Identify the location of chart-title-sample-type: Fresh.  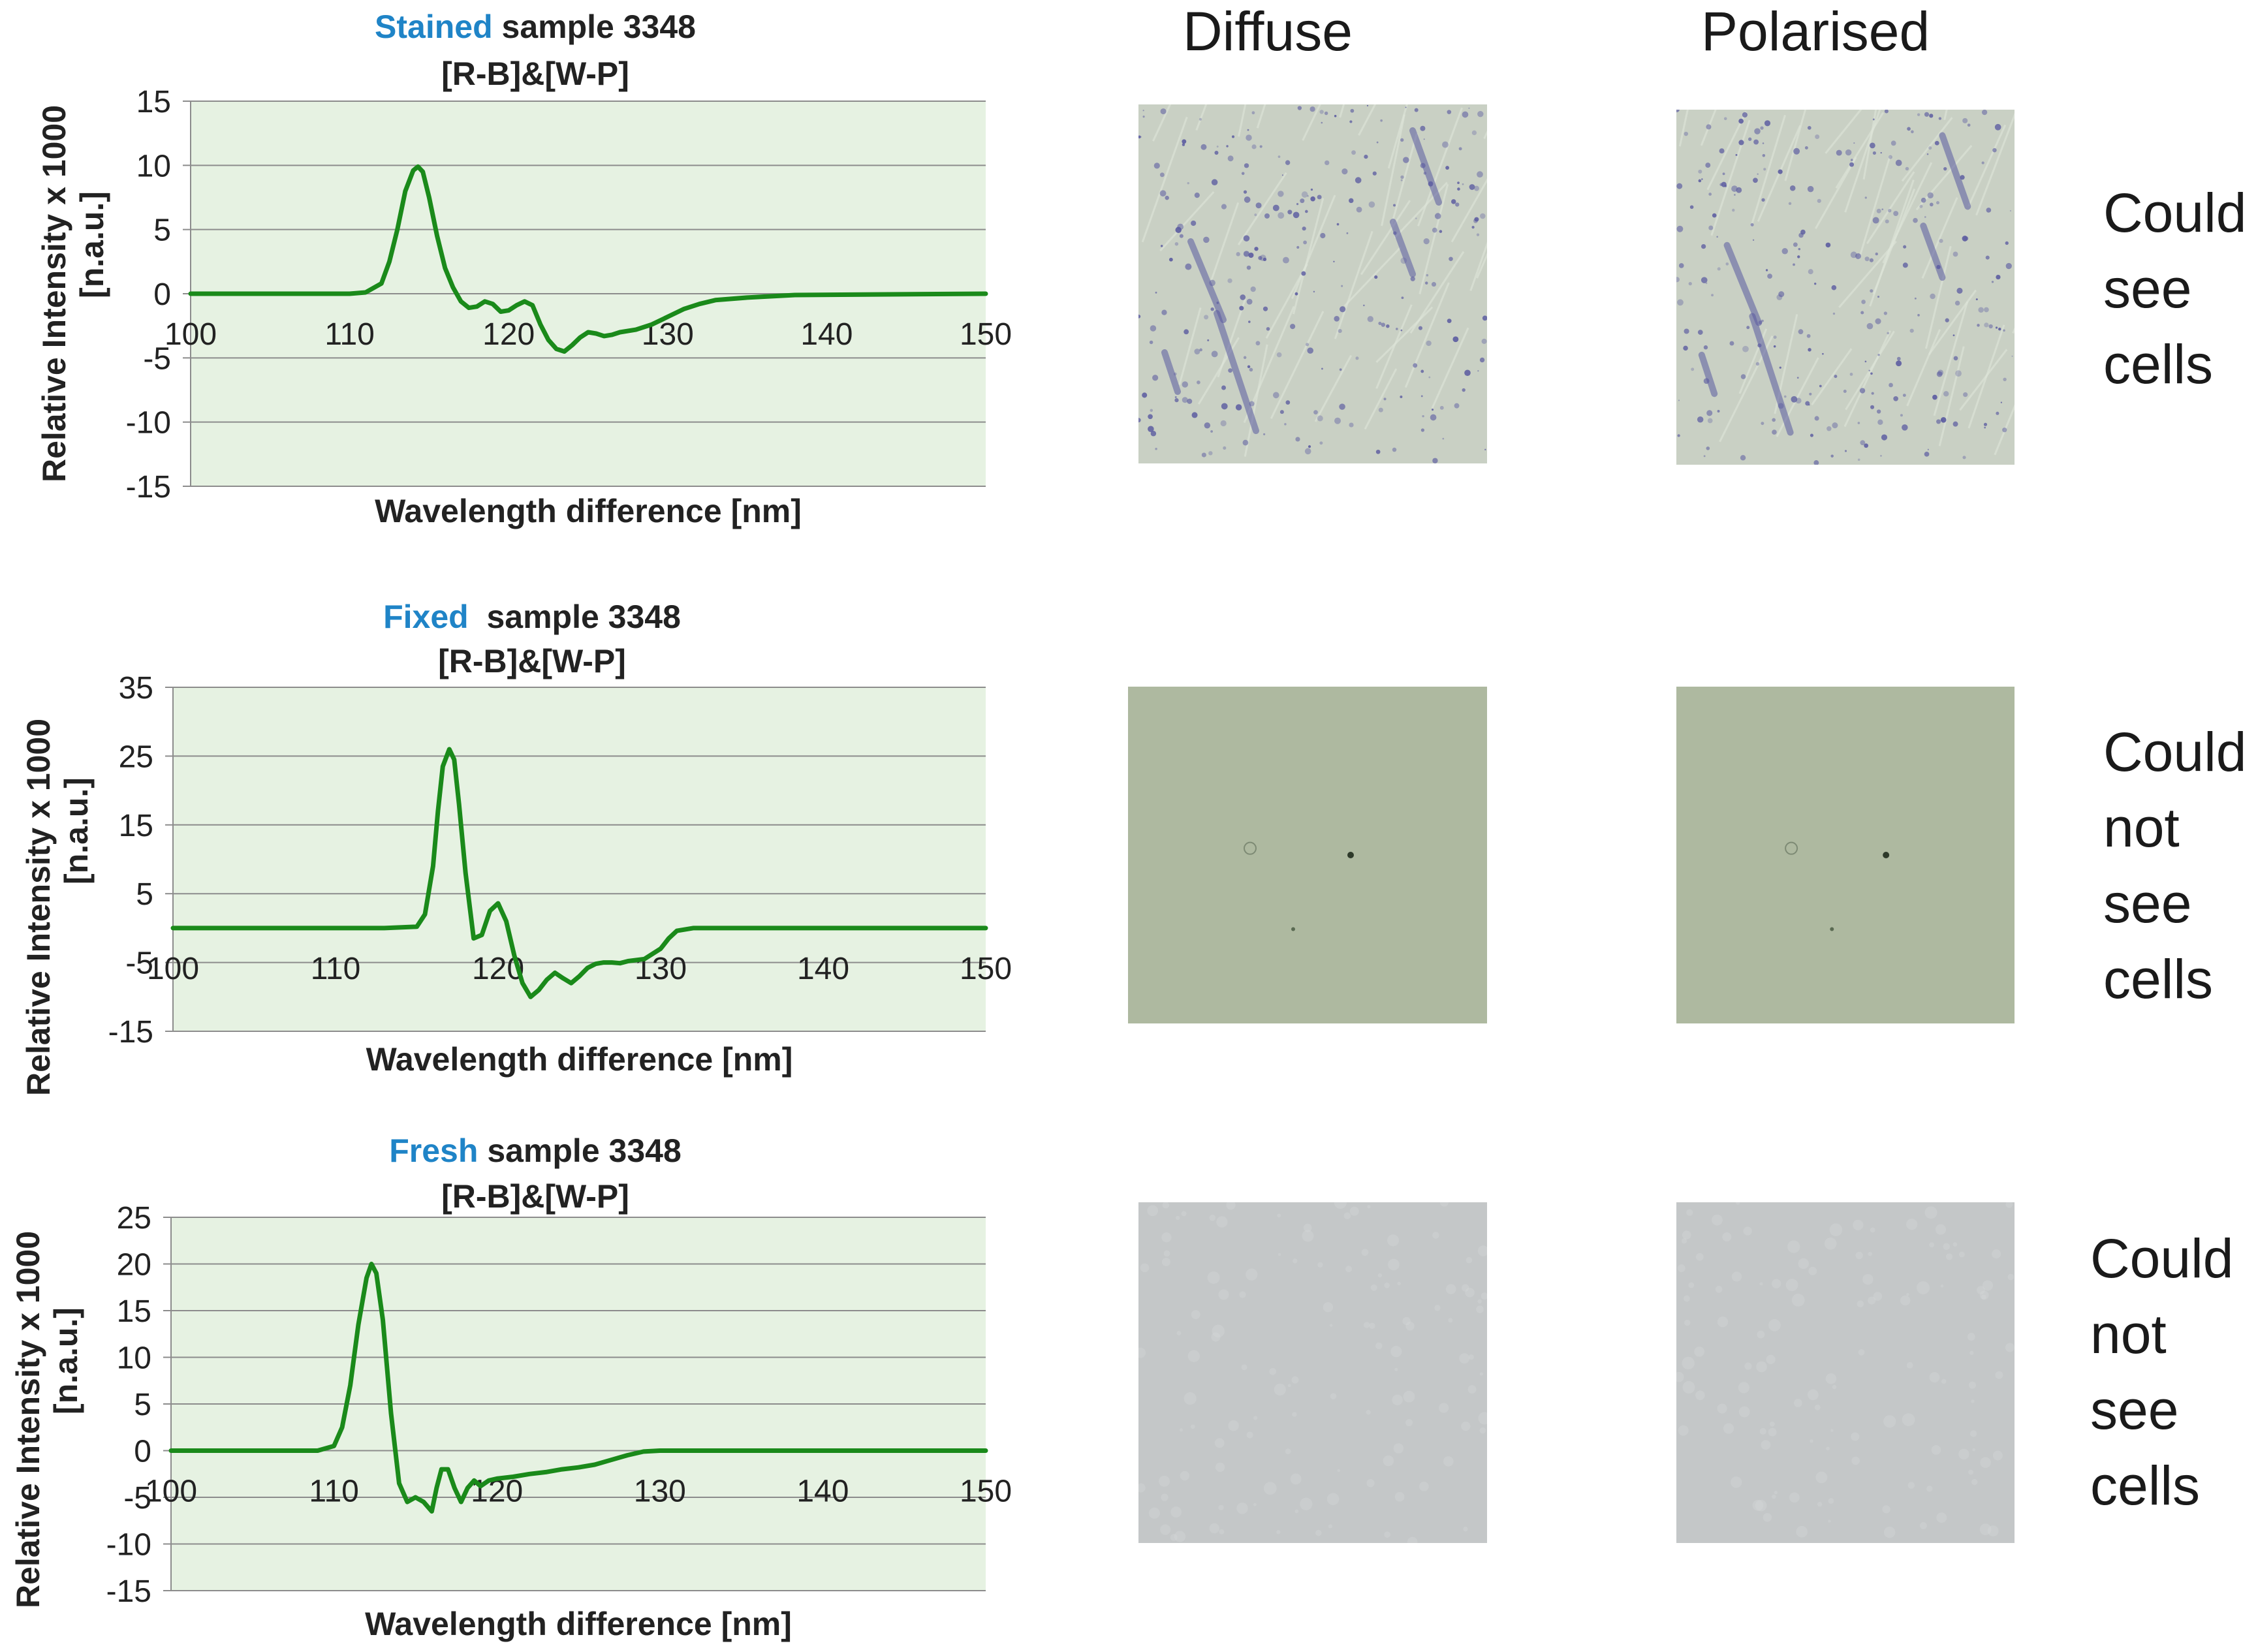
(433, 1150).